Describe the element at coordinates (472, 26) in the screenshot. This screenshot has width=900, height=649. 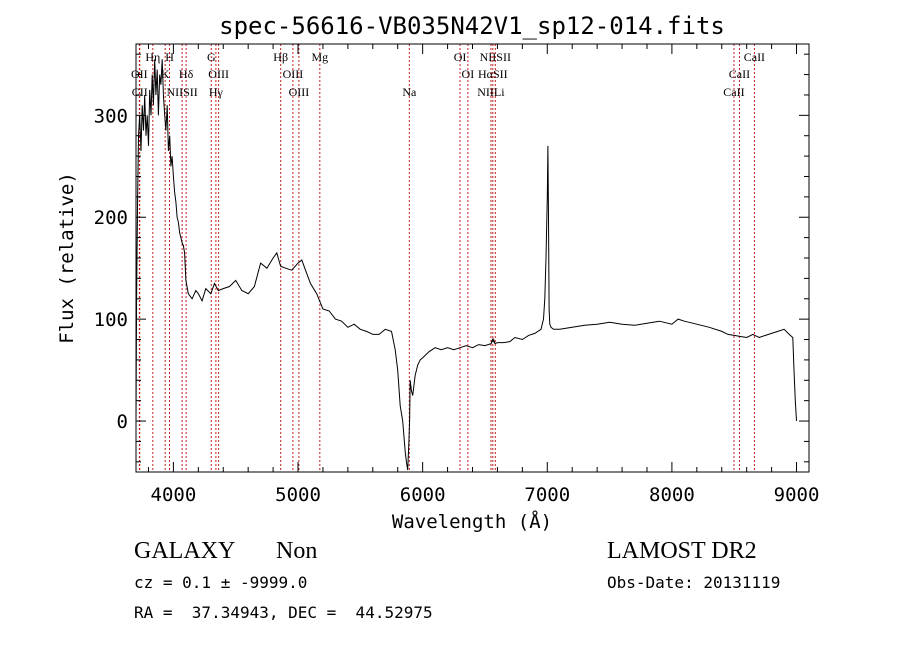
I see `chart-title: spec-56616-VB035N42V1_sp12-014.fits` at that location.